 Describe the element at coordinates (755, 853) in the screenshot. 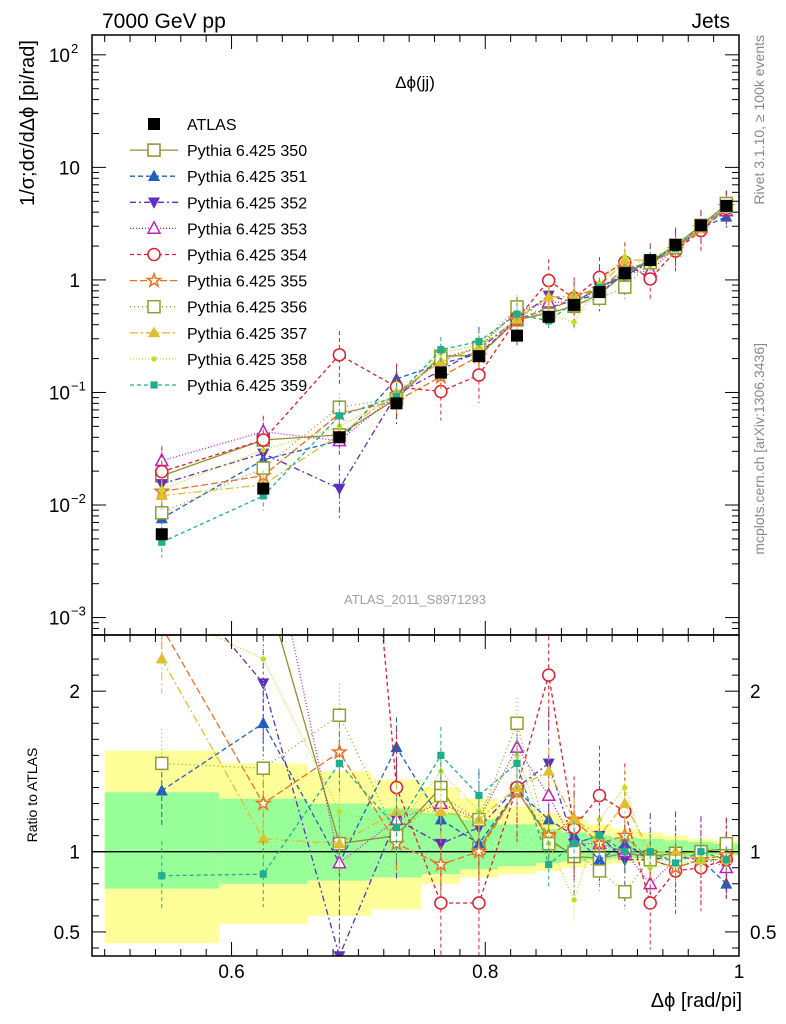

I see `ratio-tick-label-right: 1` at that location.